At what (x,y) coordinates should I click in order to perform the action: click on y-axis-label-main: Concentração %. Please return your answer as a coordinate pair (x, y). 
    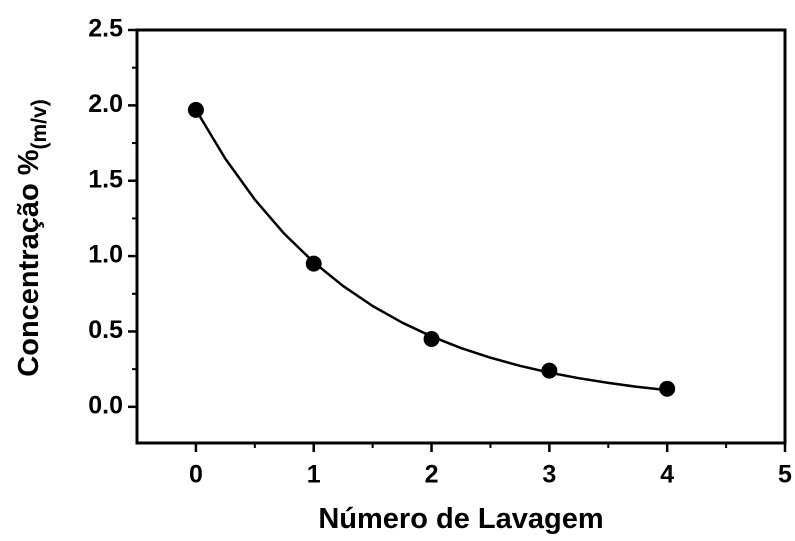
    Looking at the image, I should click on (29, 262).